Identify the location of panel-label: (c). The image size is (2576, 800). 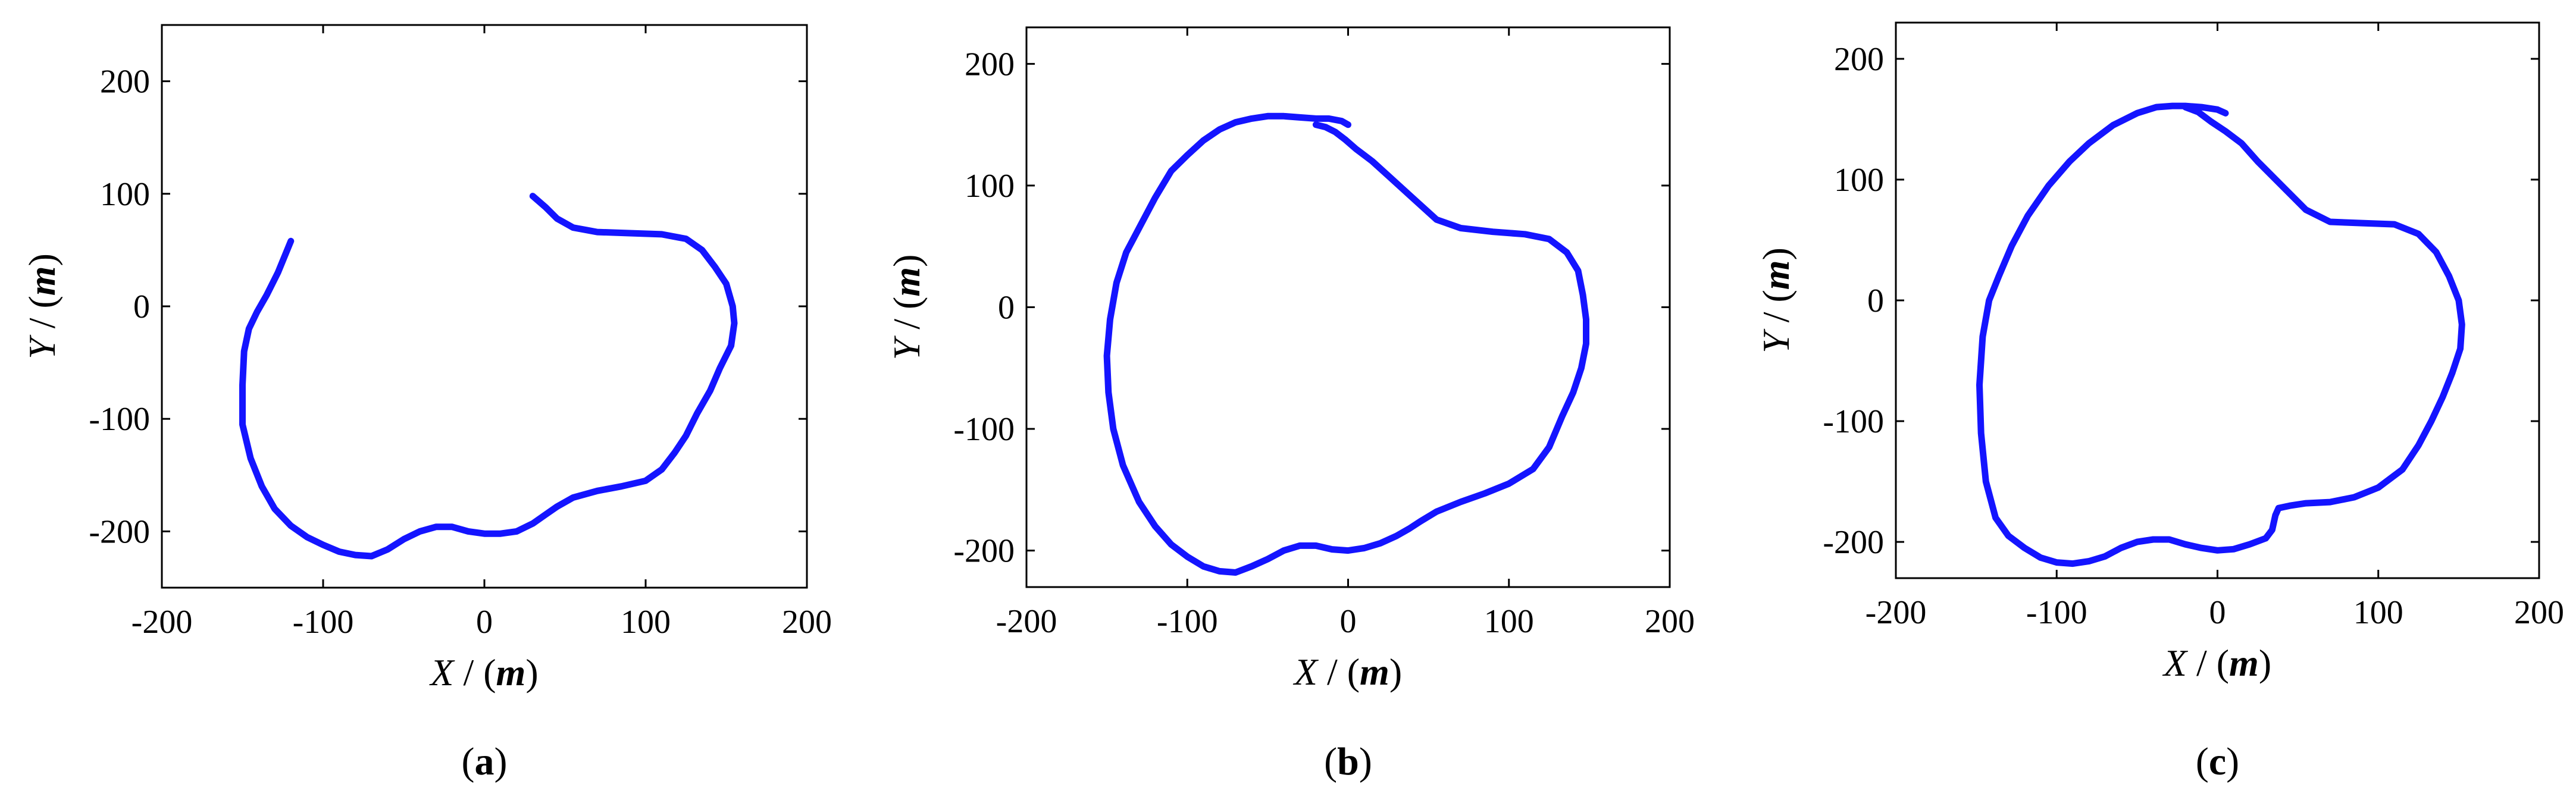
(2217, 761).